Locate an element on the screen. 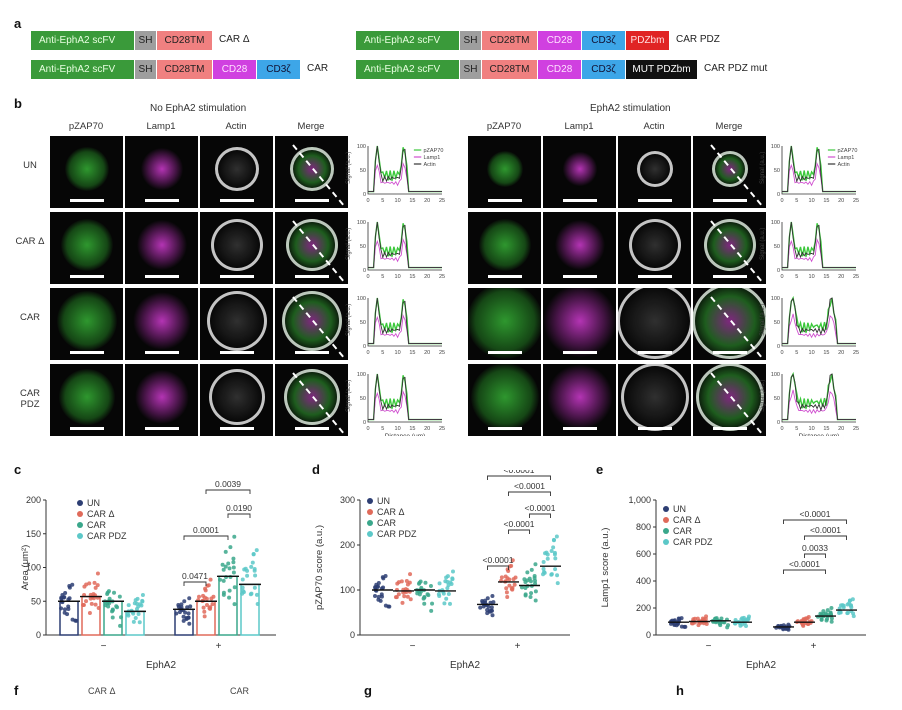 The height and width of the screenshot is (710, 902). construct-4: Anti-EphA2 scFV SH CD28TM CD28 CD3ζ MUT PDZbm is located at coordinates (527, 69).